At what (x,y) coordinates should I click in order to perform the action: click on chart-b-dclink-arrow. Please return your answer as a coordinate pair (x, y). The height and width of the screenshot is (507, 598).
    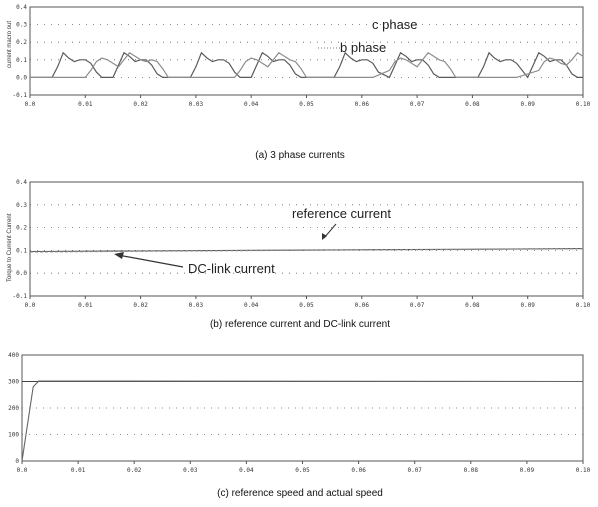
    Looking at the image, I should click on (150, 261).